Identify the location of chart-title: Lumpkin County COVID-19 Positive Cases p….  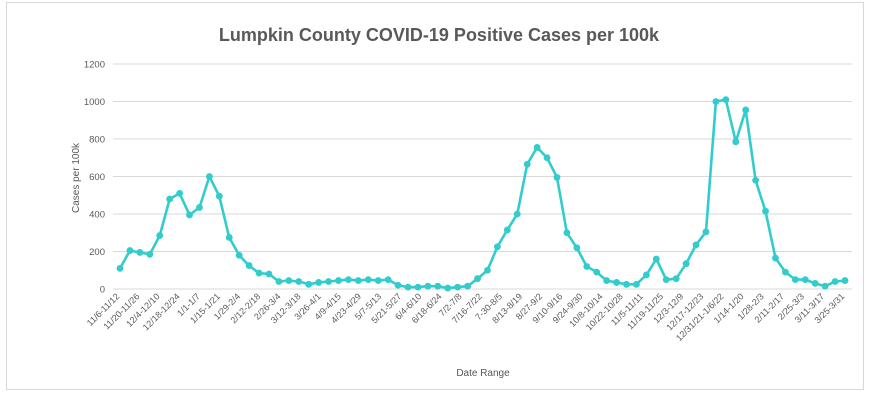
(439, 35).